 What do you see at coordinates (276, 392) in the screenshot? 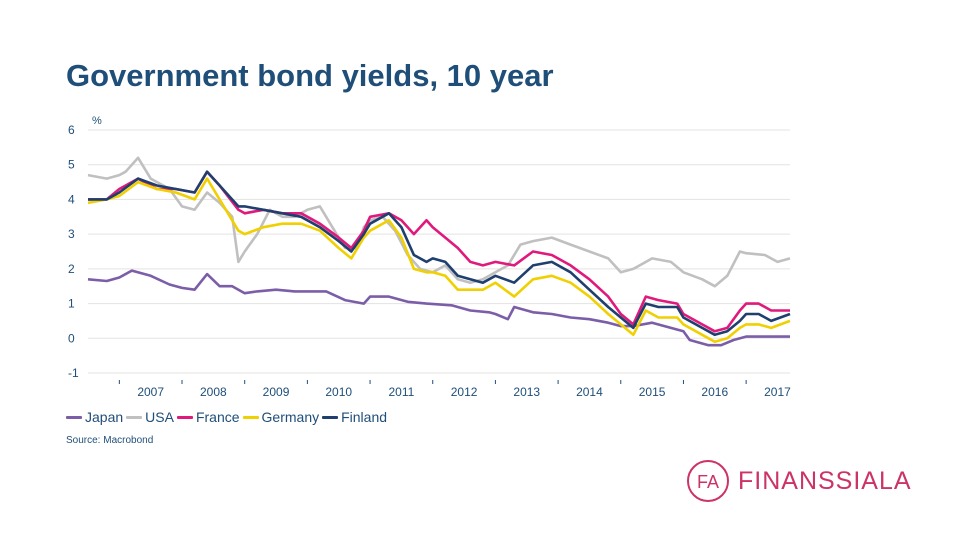
I see `x-tick-label: 2009` at bounding box center [276, 392].